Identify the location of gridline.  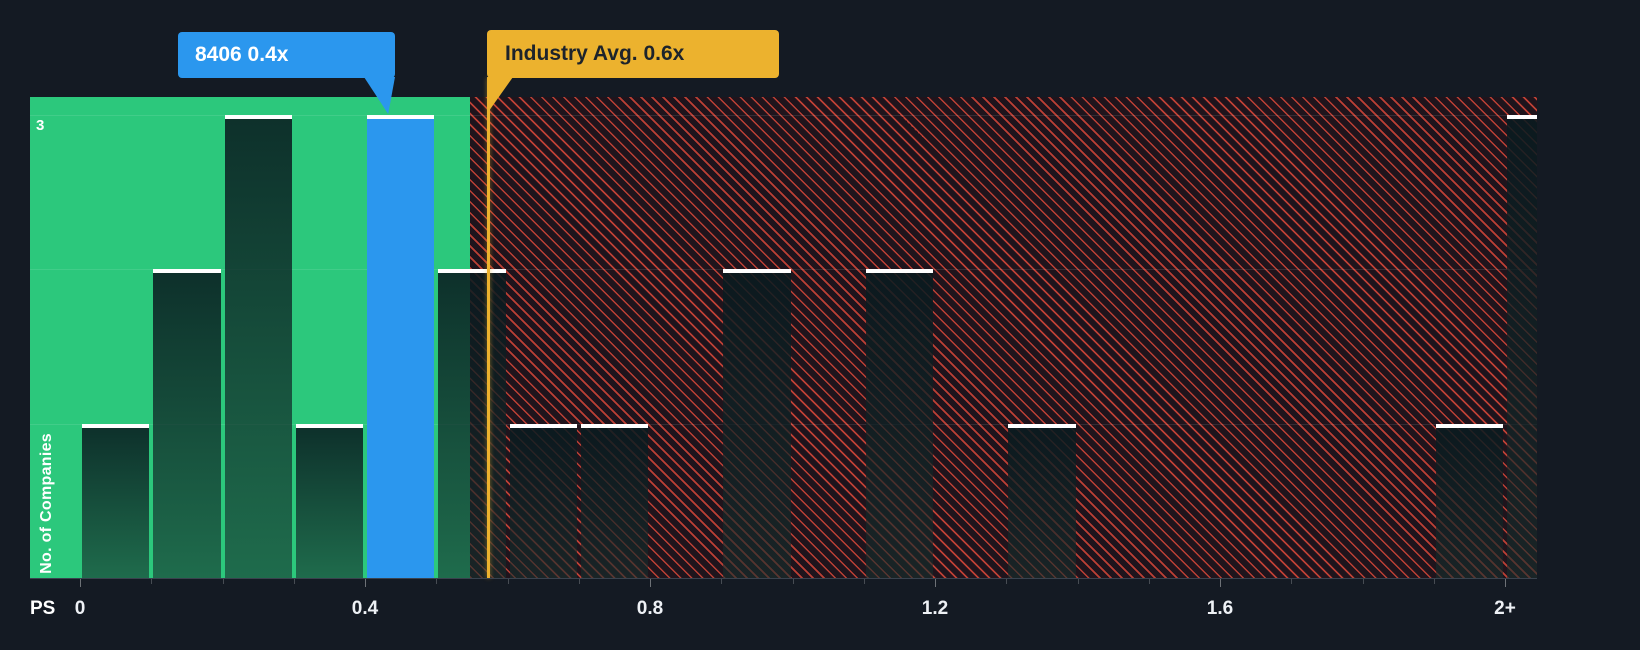
(783, 115).